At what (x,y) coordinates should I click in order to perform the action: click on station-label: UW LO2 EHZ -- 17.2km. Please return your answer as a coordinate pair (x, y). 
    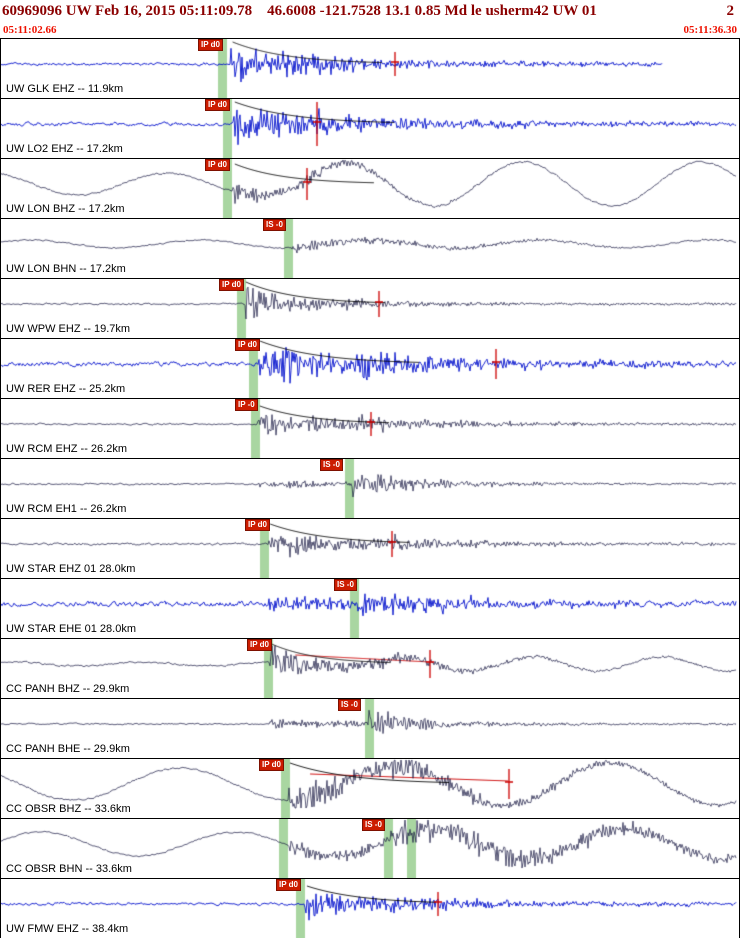
    Looking at the image, I should click on (64, 149).